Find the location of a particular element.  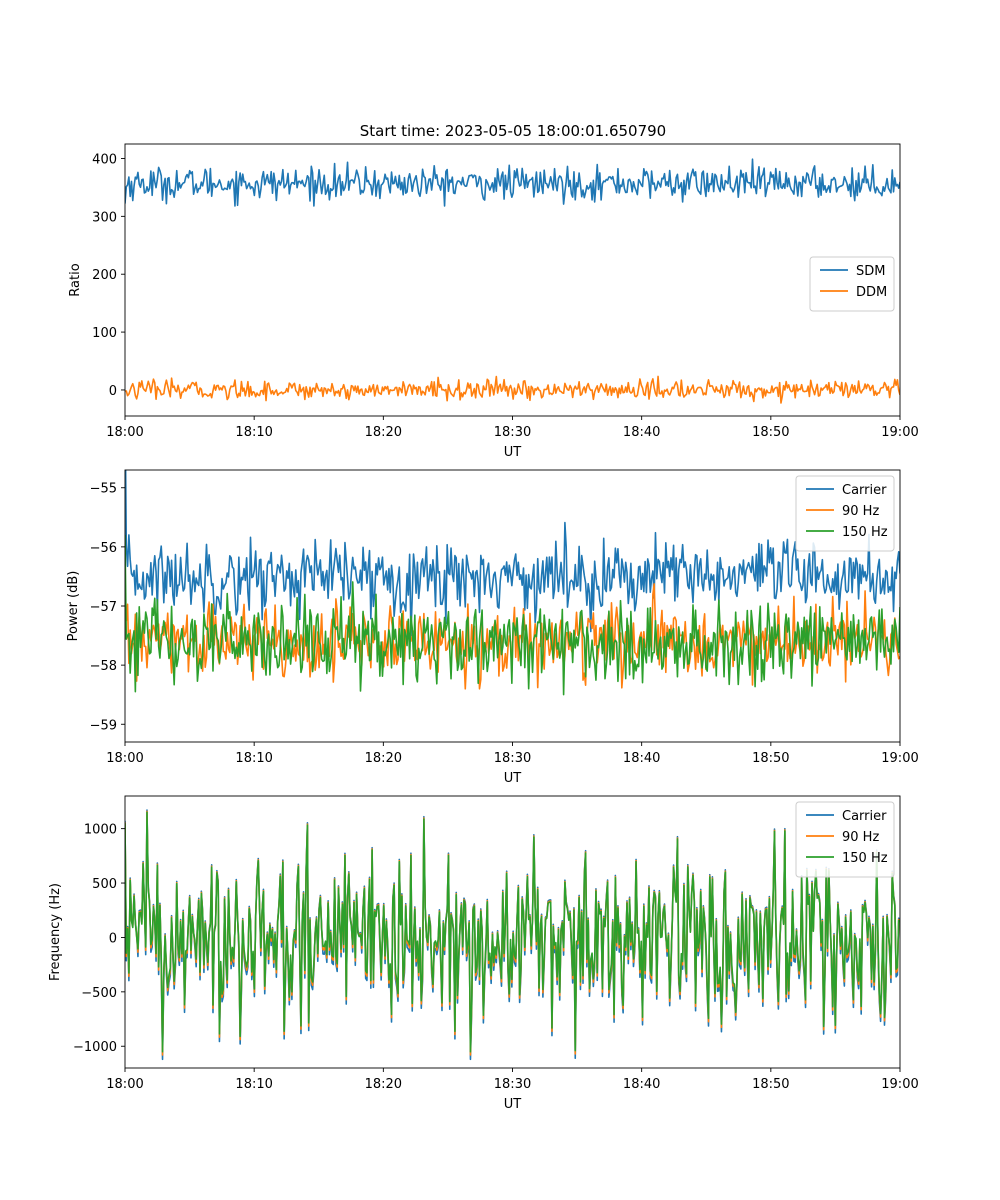

figure-title: Start time: 2023-05-05 18:00:01.650790 is located at coordinates (513, 131).